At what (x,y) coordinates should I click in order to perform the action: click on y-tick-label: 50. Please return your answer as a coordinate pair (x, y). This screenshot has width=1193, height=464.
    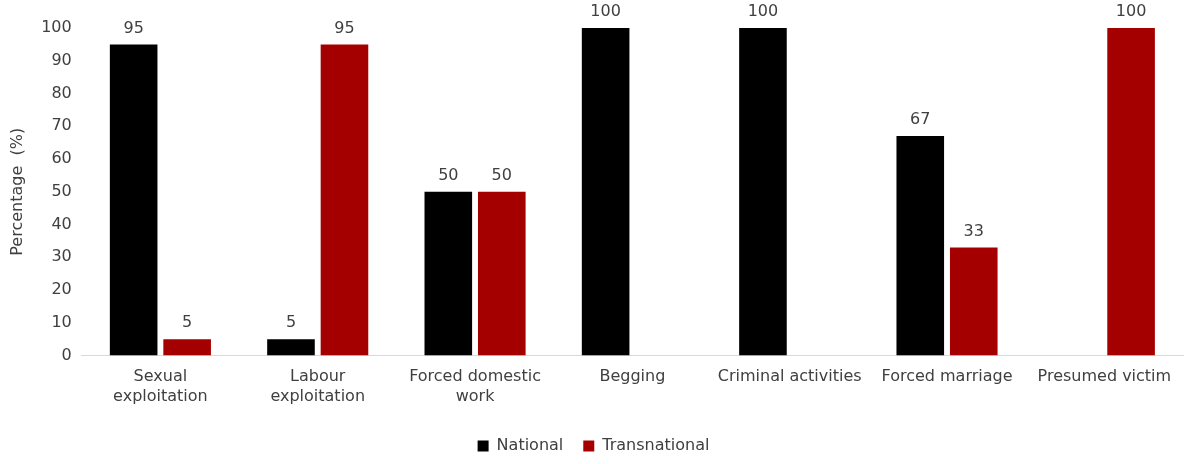
    Looking at the image, I should click on (61, 190).